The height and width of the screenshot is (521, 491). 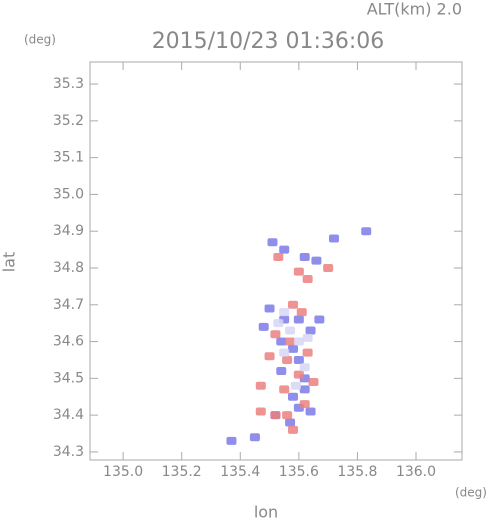 I want to click on y-tick-label: 34.5, so click(x=68, y=378).